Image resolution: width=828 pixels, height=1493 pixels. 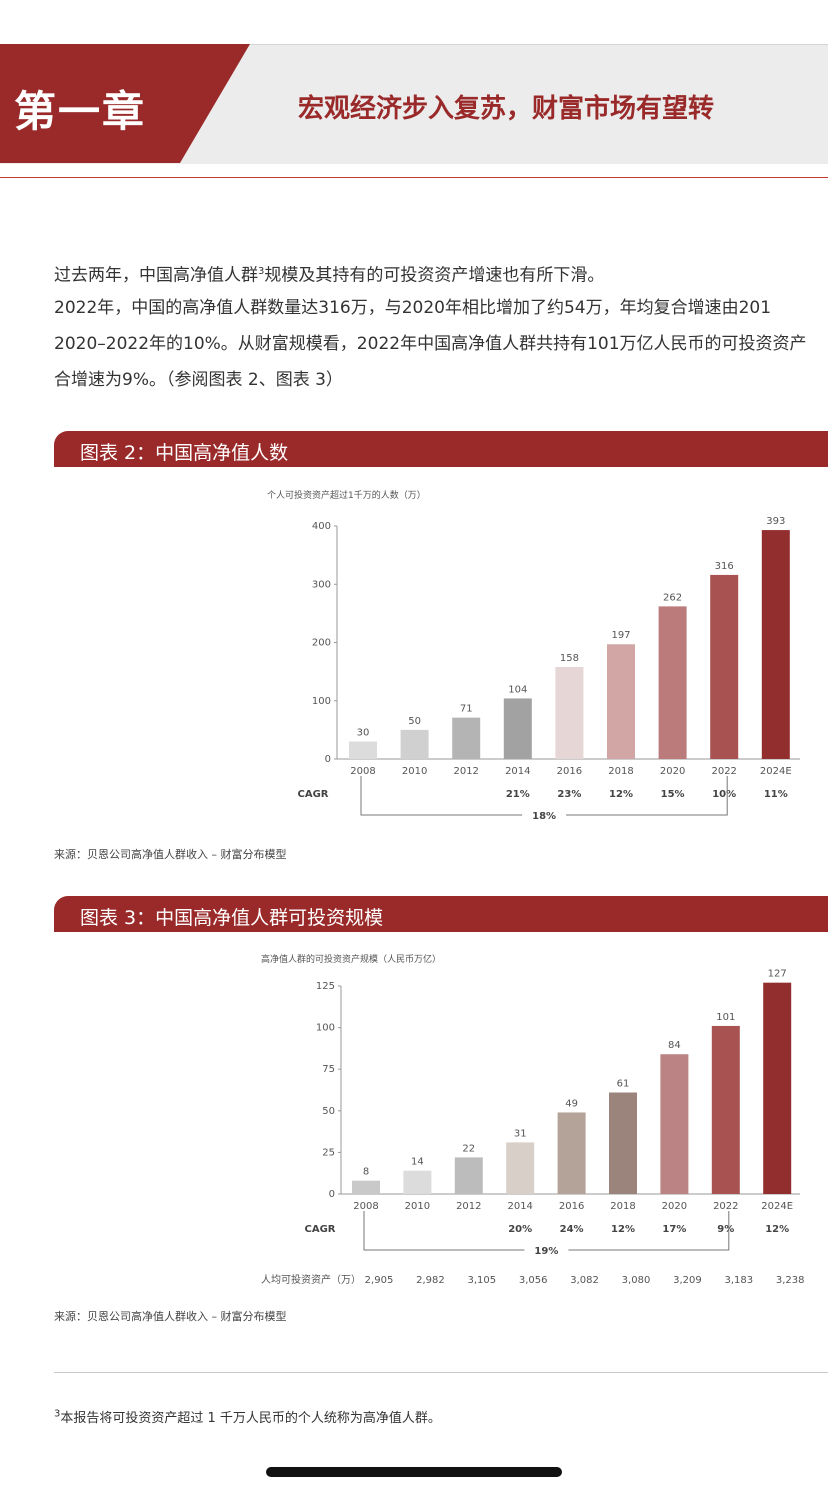 What do you see at coordinates (572, 1229) in the screenshot?
I see `chart2-cagr-value: 24%` at bounding box center [572, 1229].